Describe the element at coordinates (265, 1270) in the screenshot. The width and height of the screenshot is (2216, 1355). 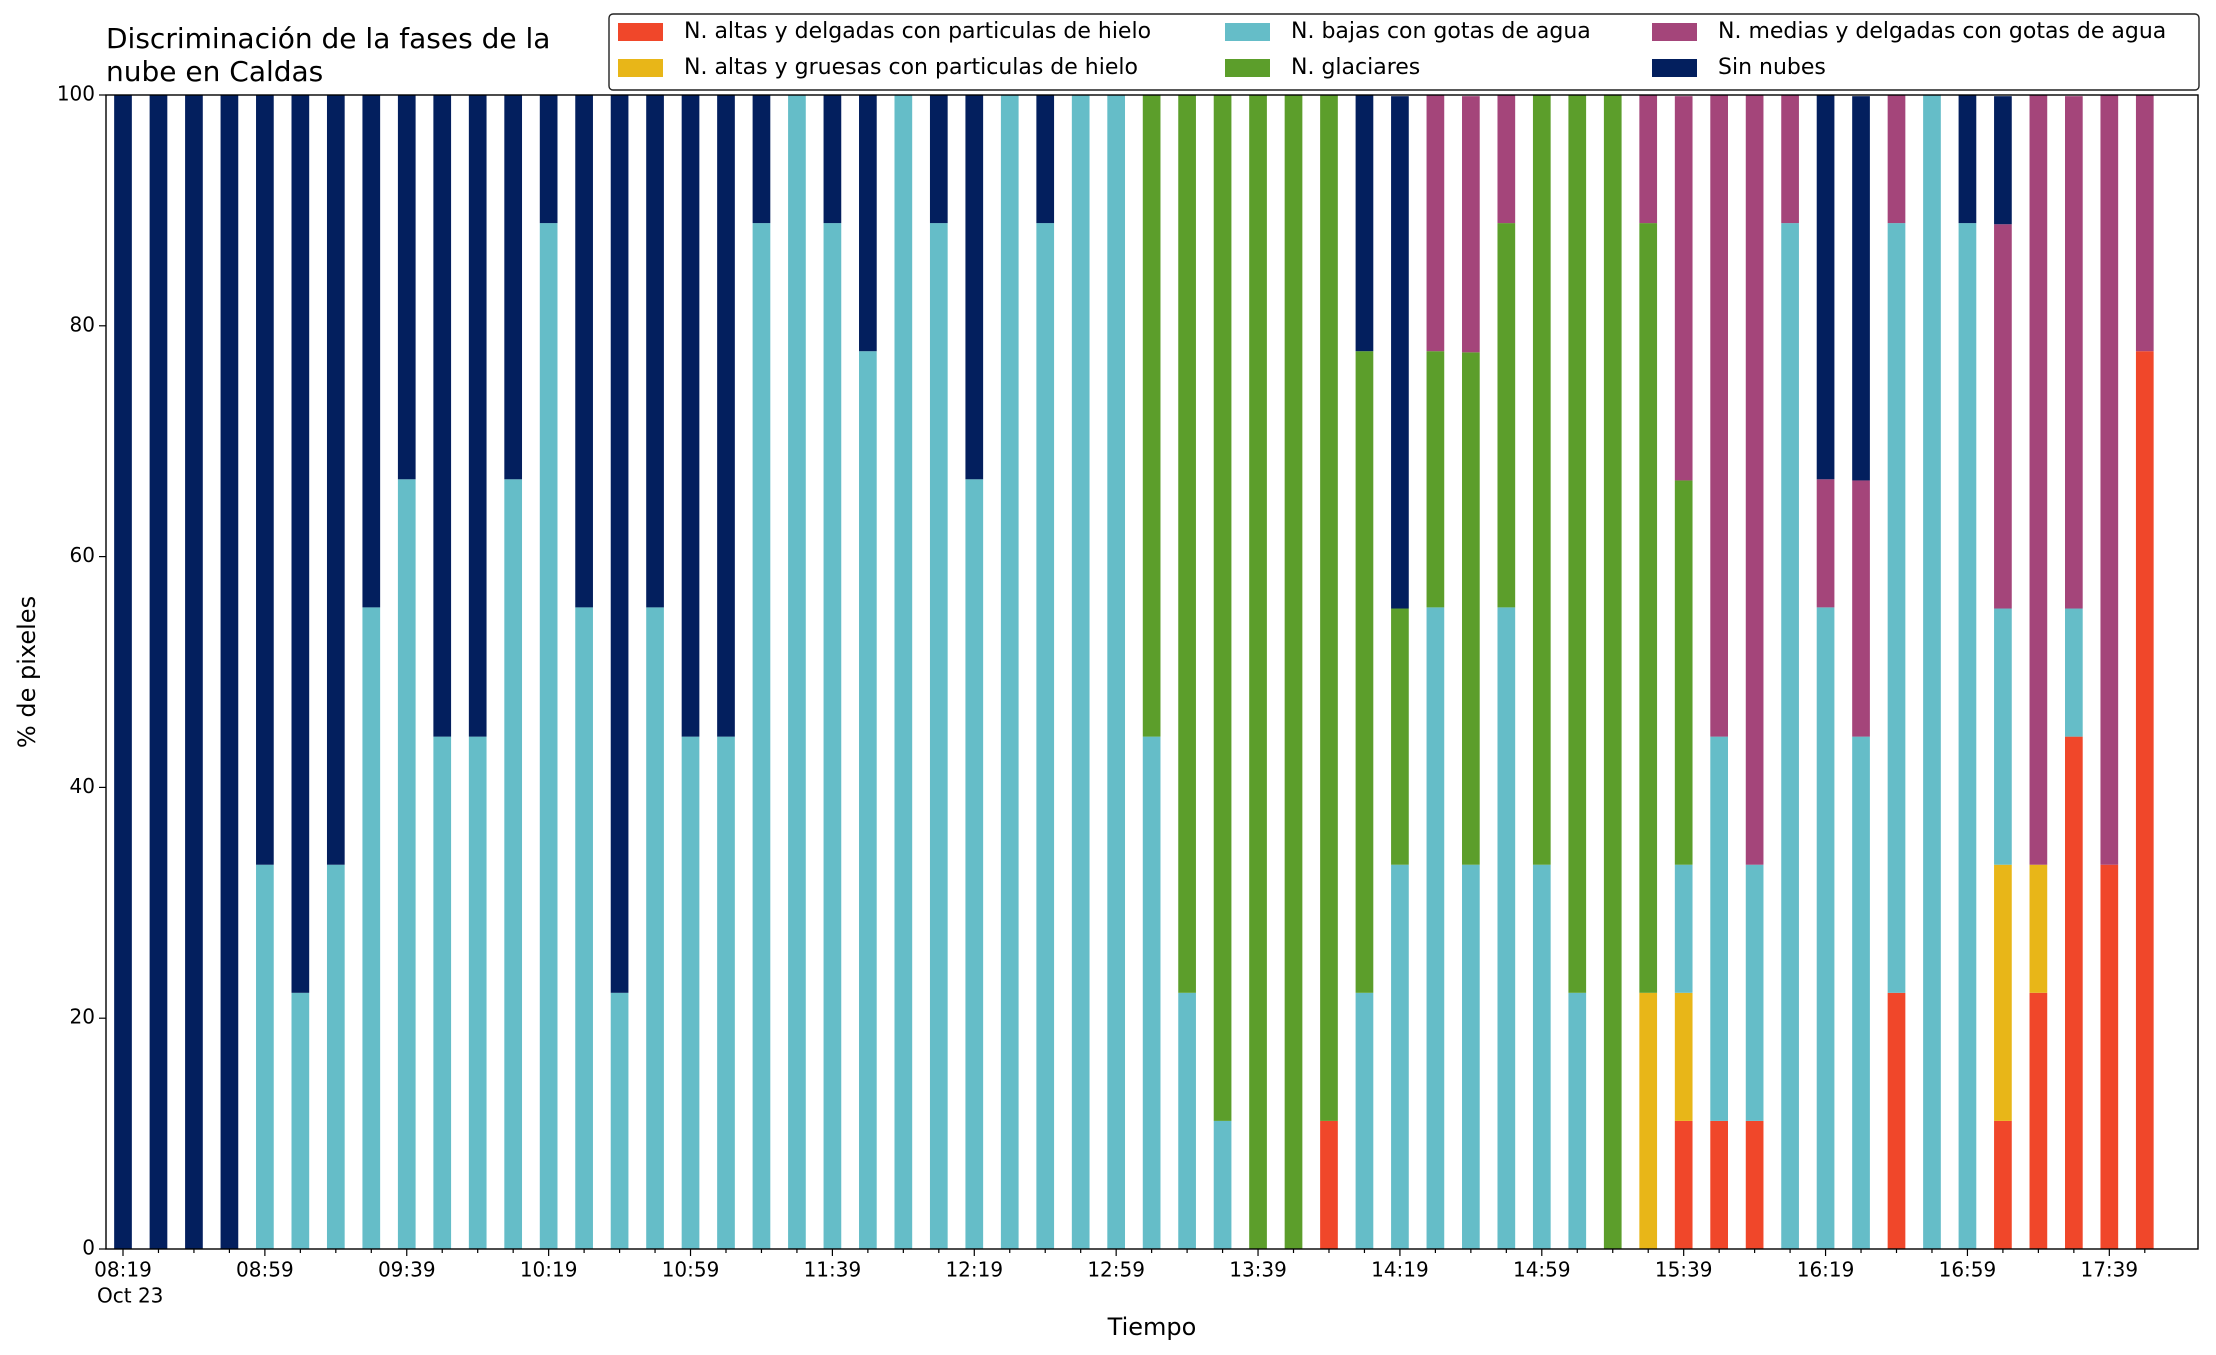
I see `x-tick-label: 08:59` at that location.